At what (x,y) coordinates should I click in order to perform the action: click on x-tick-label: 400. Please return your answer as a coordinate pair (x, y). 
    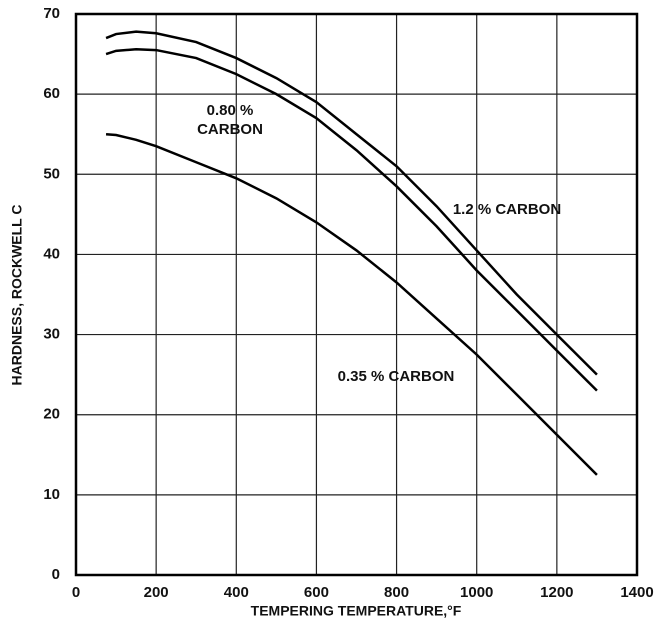
    Looking at the image, I should click on (236, 592).